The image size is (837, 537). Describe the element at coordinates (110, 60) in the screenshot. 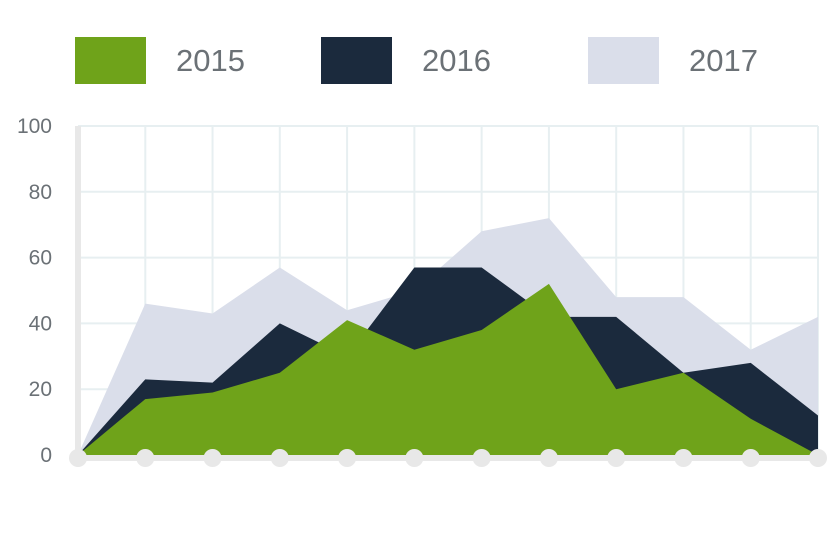

I see `legend-swatch-2015` at that location.